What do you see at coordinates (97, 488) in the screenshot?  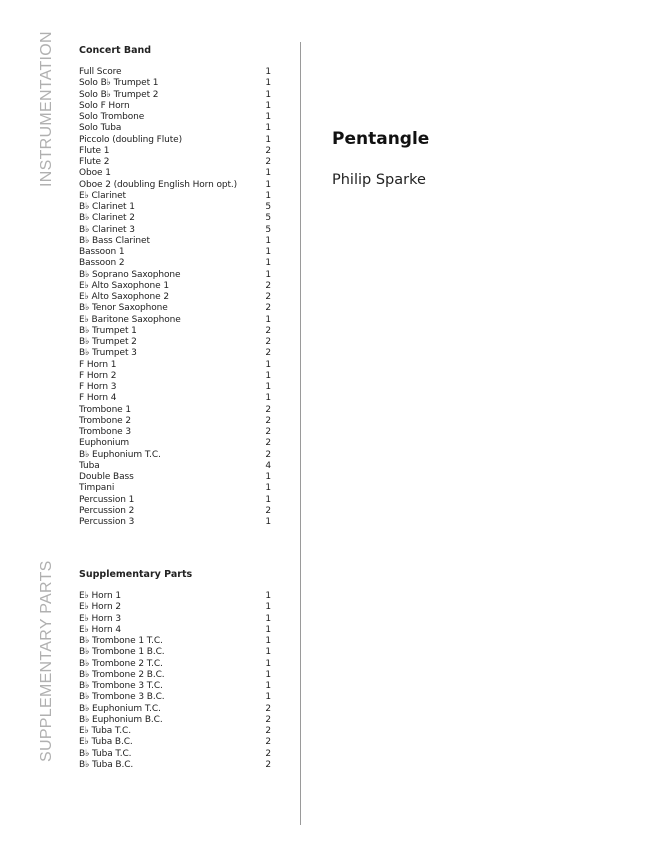 I see `part-name: Timpani` at bounding box center [97, 488].